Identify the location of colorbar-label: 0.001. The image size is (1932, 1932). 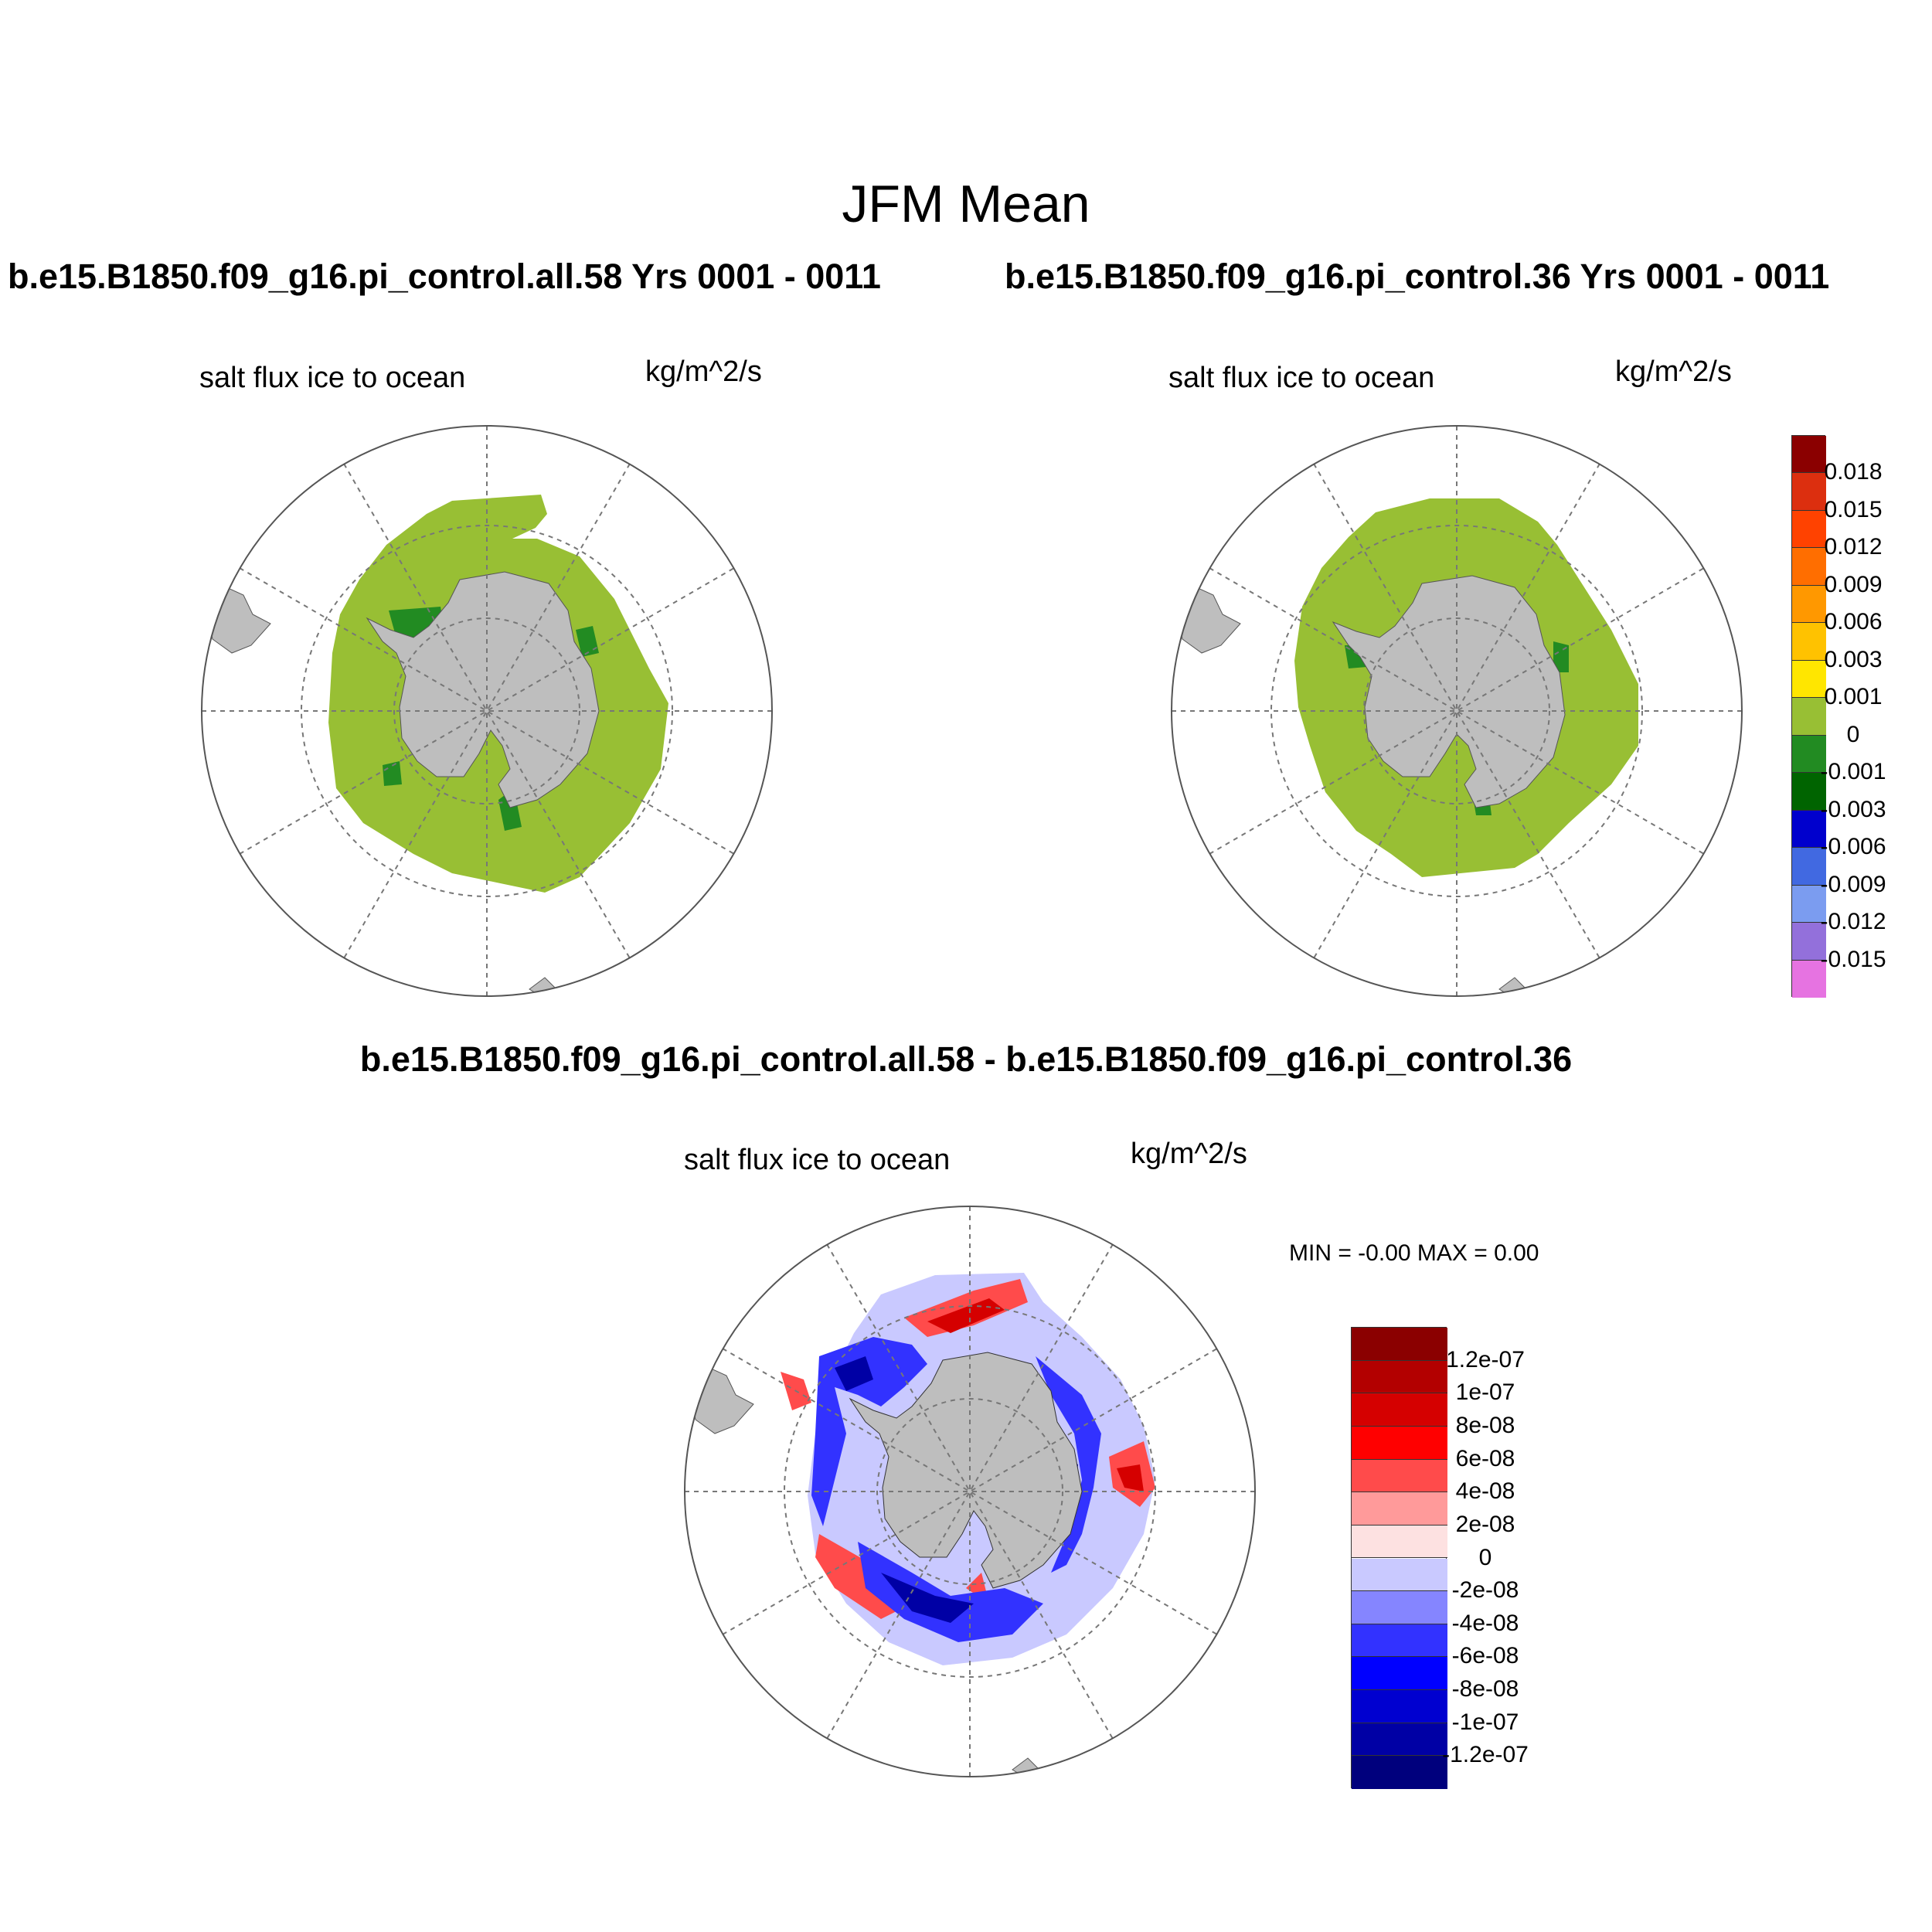
(1854, 697).